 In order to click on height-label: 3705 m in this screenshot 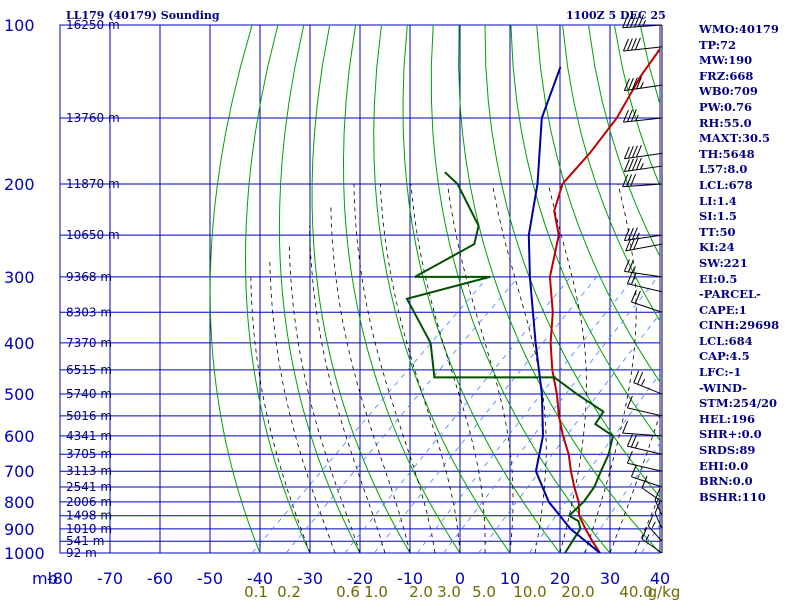, I will do `click(89, 454)`.